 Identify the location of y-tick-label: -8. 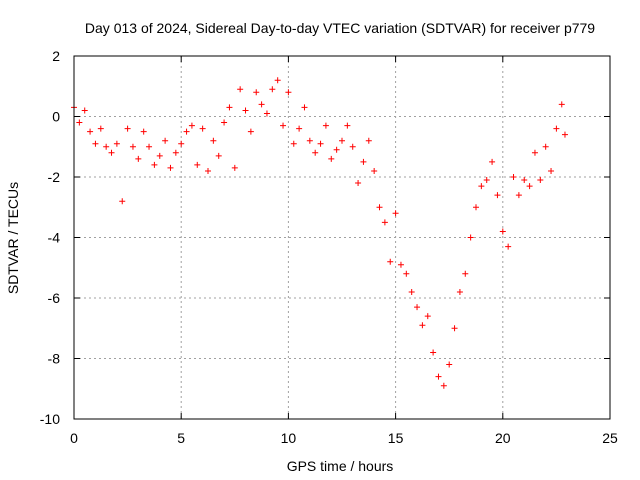
(54, 359).